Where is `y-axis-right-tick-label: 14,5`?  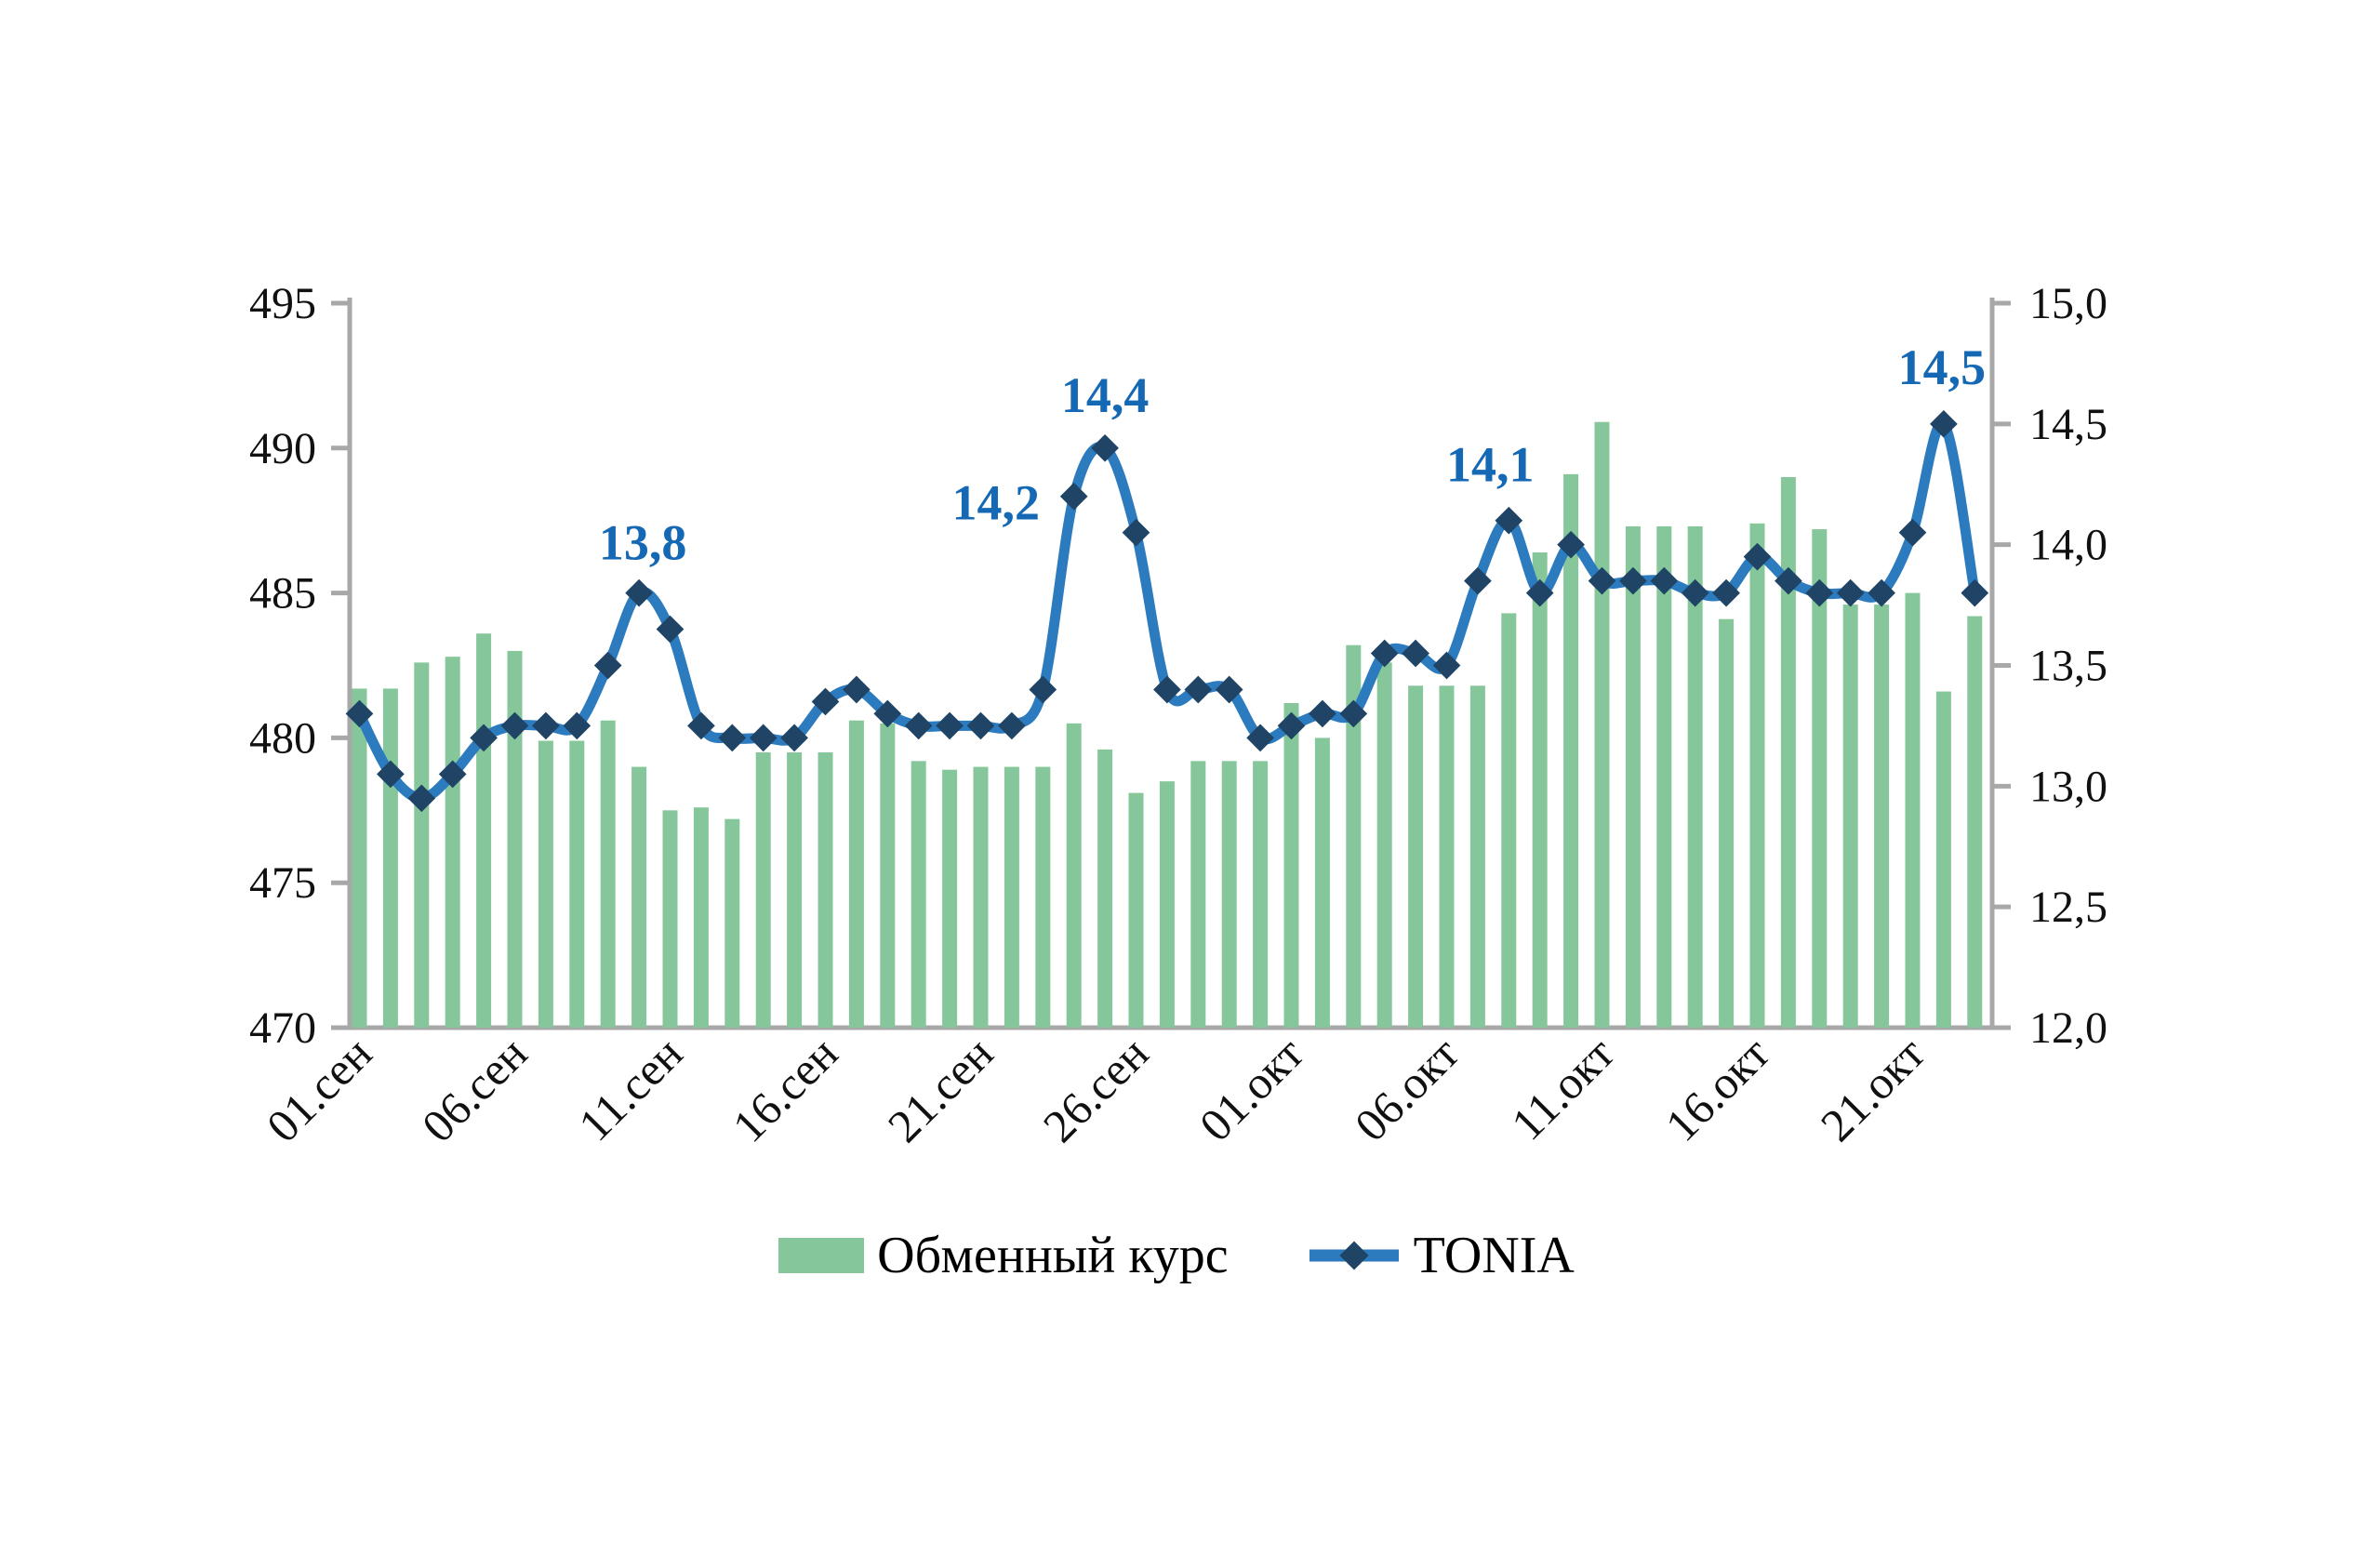 y-axis-right-tick-label: 14,5 is located at coordinates (2068, 424).